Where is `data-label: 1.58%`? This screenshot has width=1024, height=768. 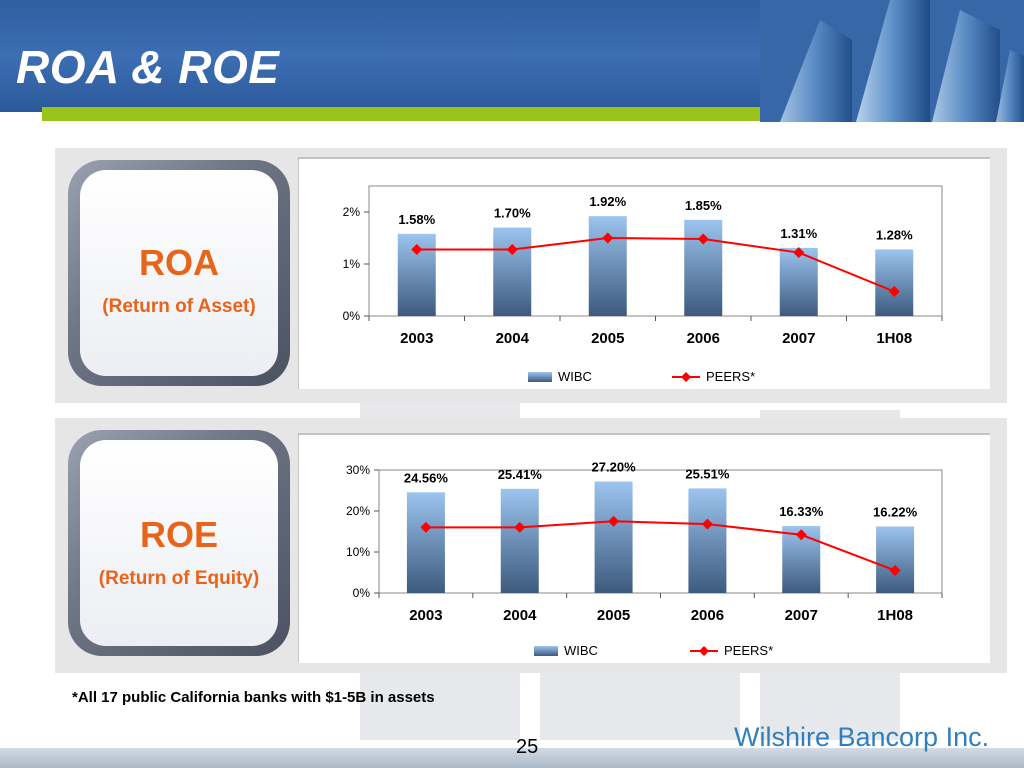
data-label: 1.58% is located at coordinates (416, 219).